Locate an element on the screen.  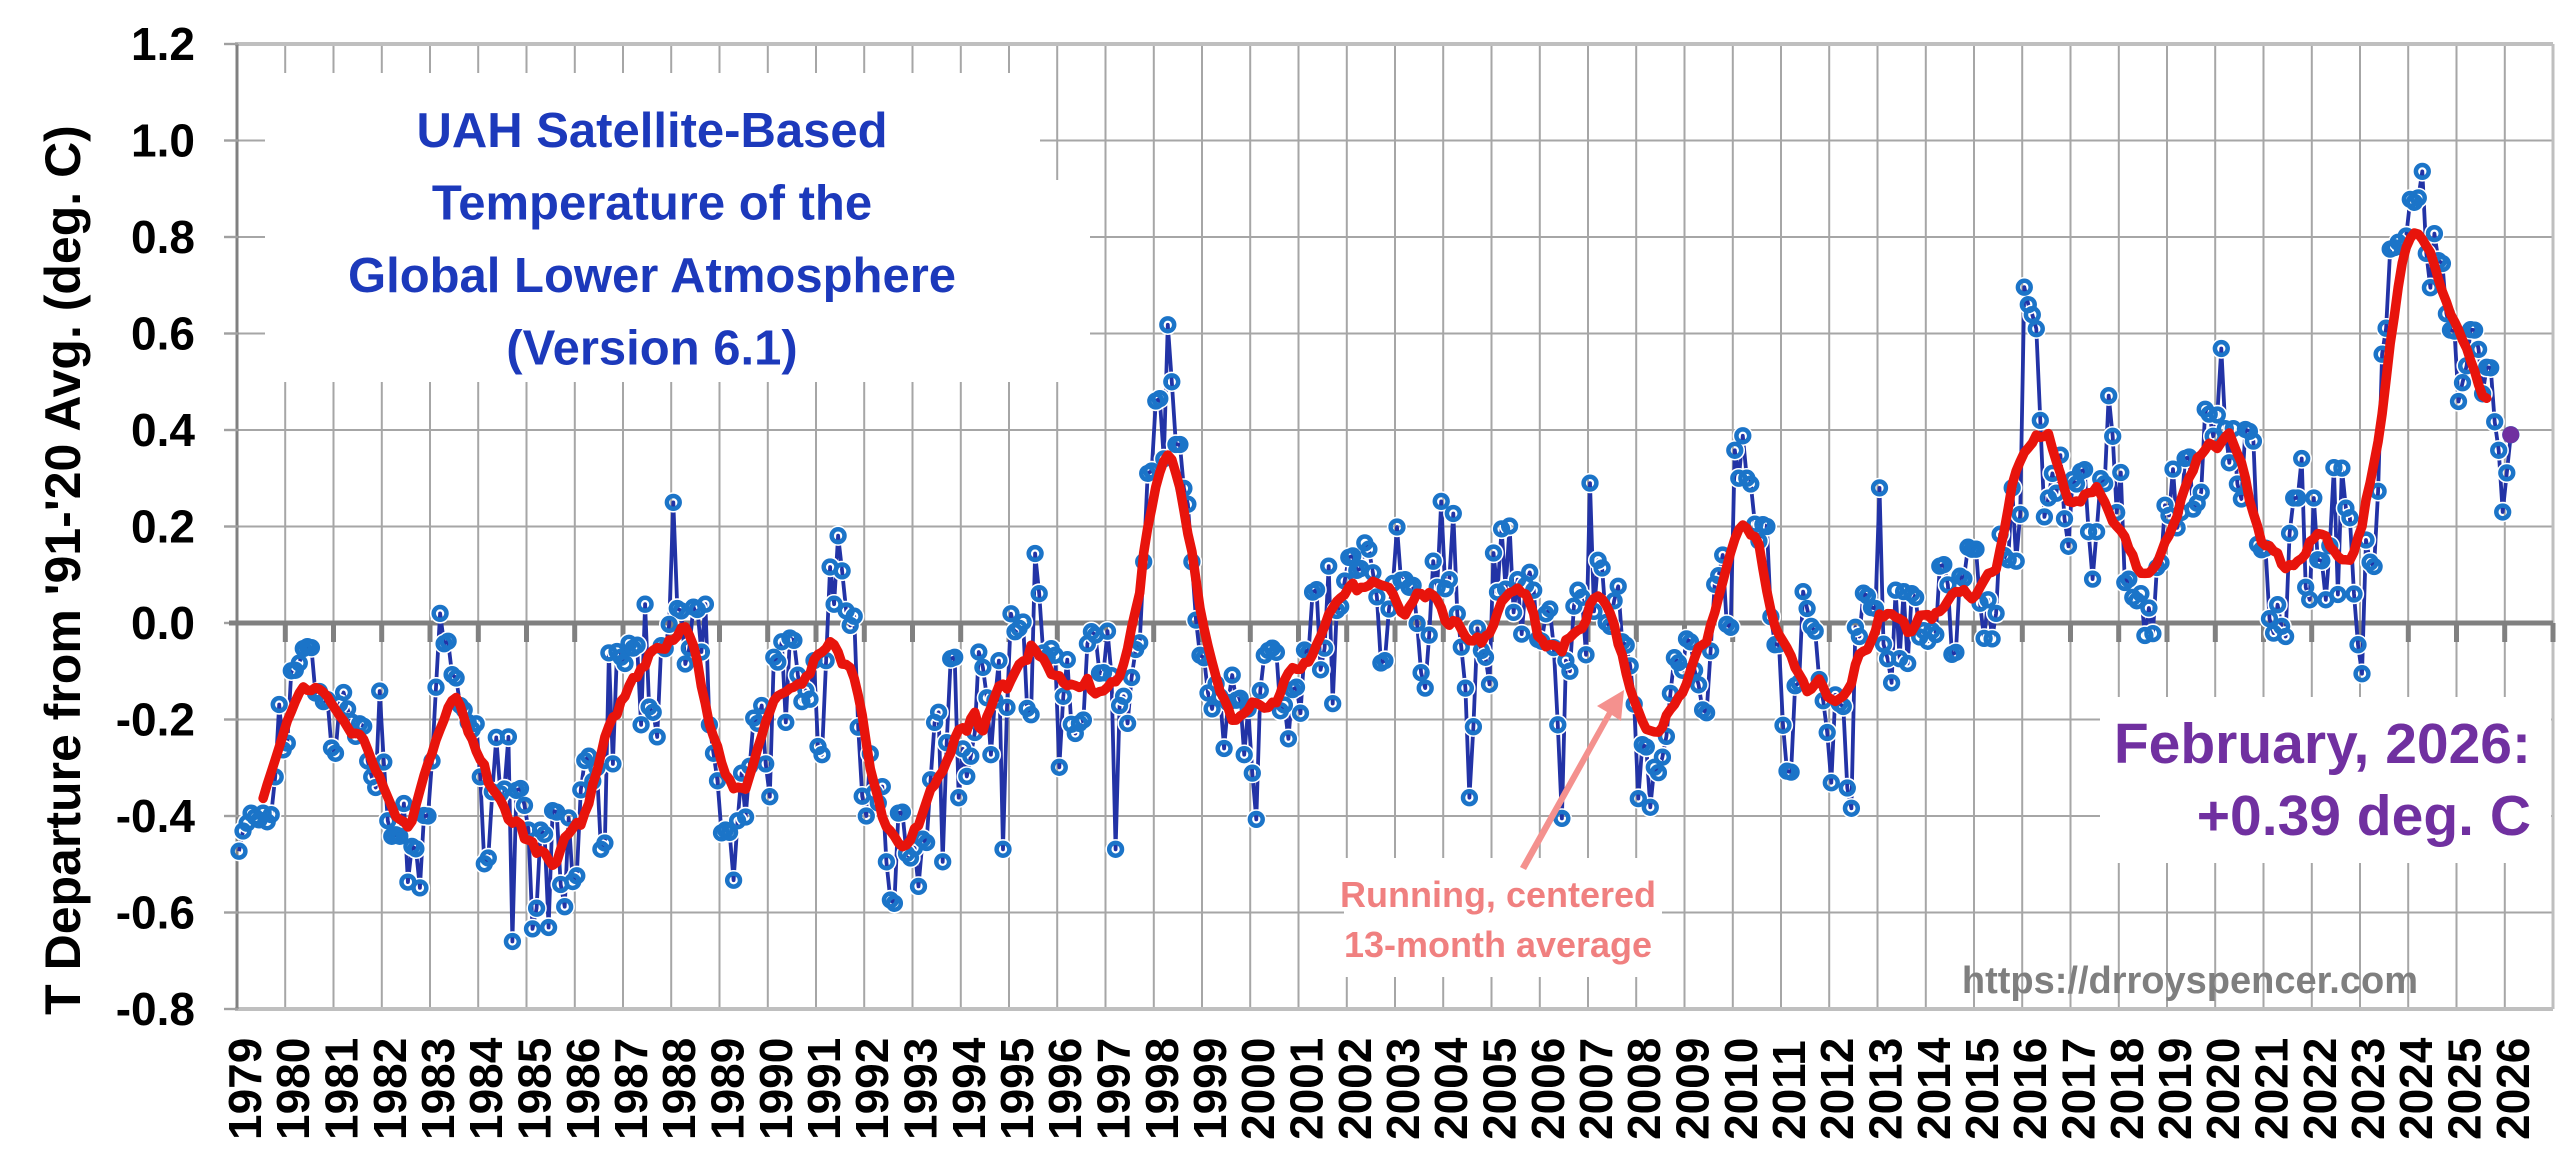
svg-text: (Version 6.1) is located at coordinates (651, 349).